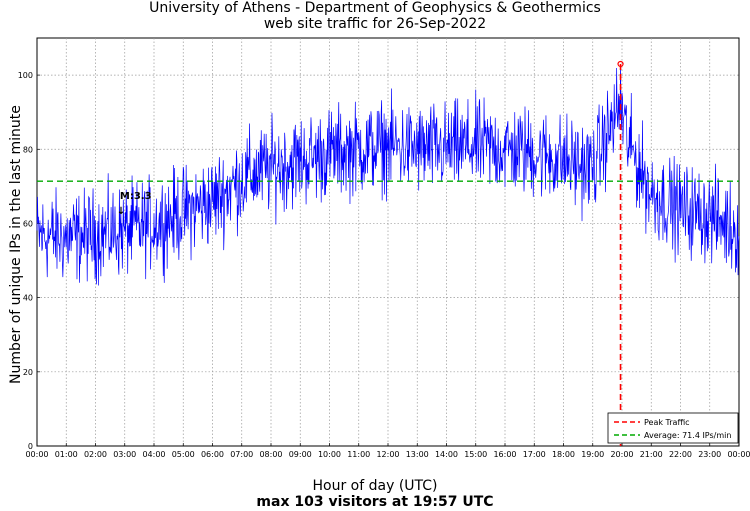  I want to click on x-tick-label: 09:00, so click(300, 454).